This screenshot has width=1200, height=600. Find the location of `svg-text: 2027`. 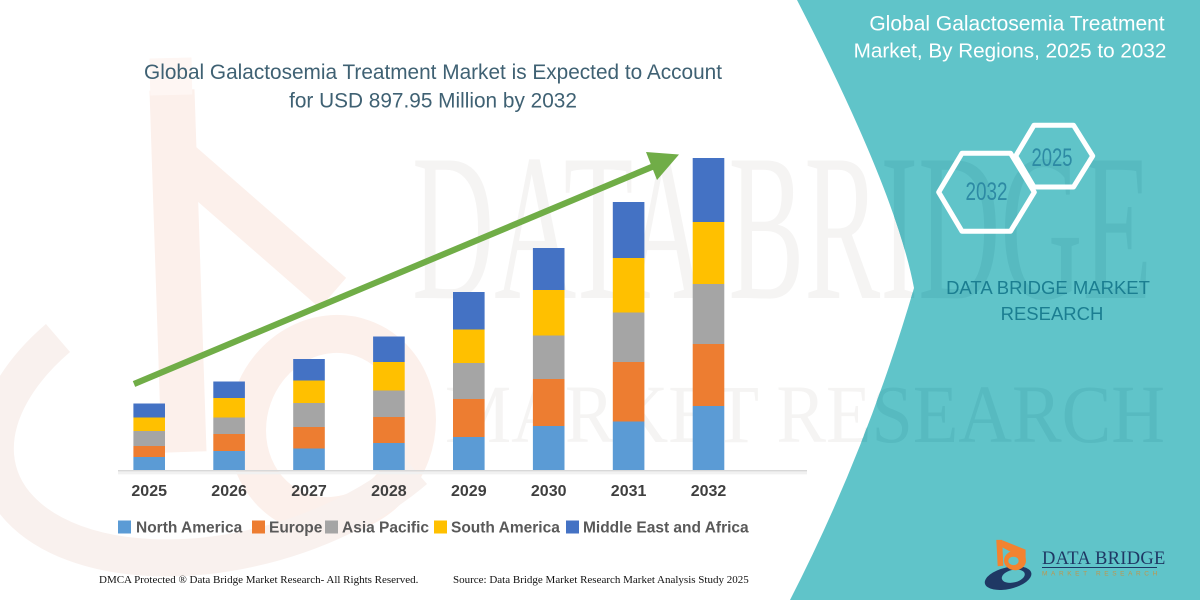

svg-text: 2027 is located at coordinates (309, 491).